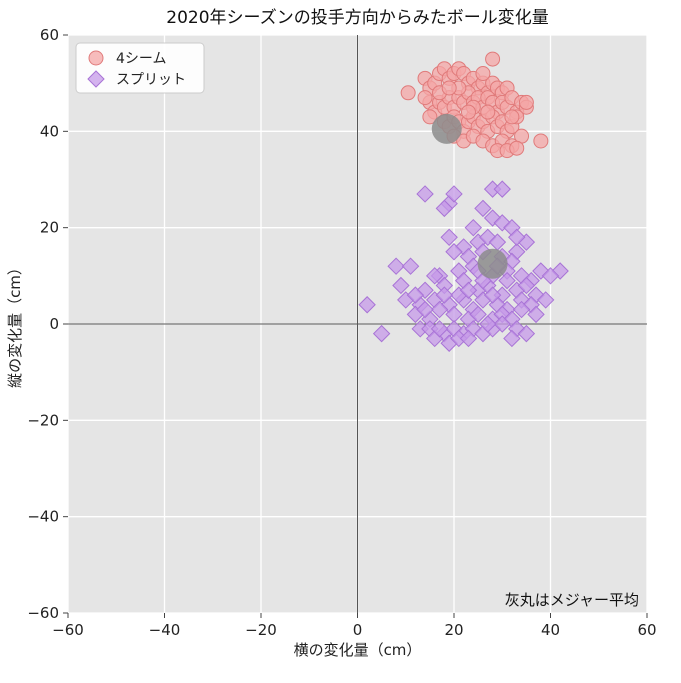  I want to click on x-axis-label: 横の変化量（cm）, so click(358, 650).